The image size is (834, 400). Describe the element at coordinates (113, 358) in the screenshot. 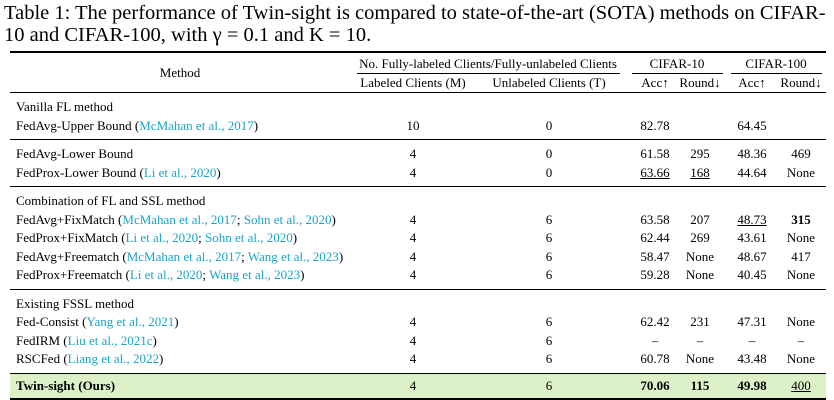

I see `citation: Liang et al., 2022` at that location.